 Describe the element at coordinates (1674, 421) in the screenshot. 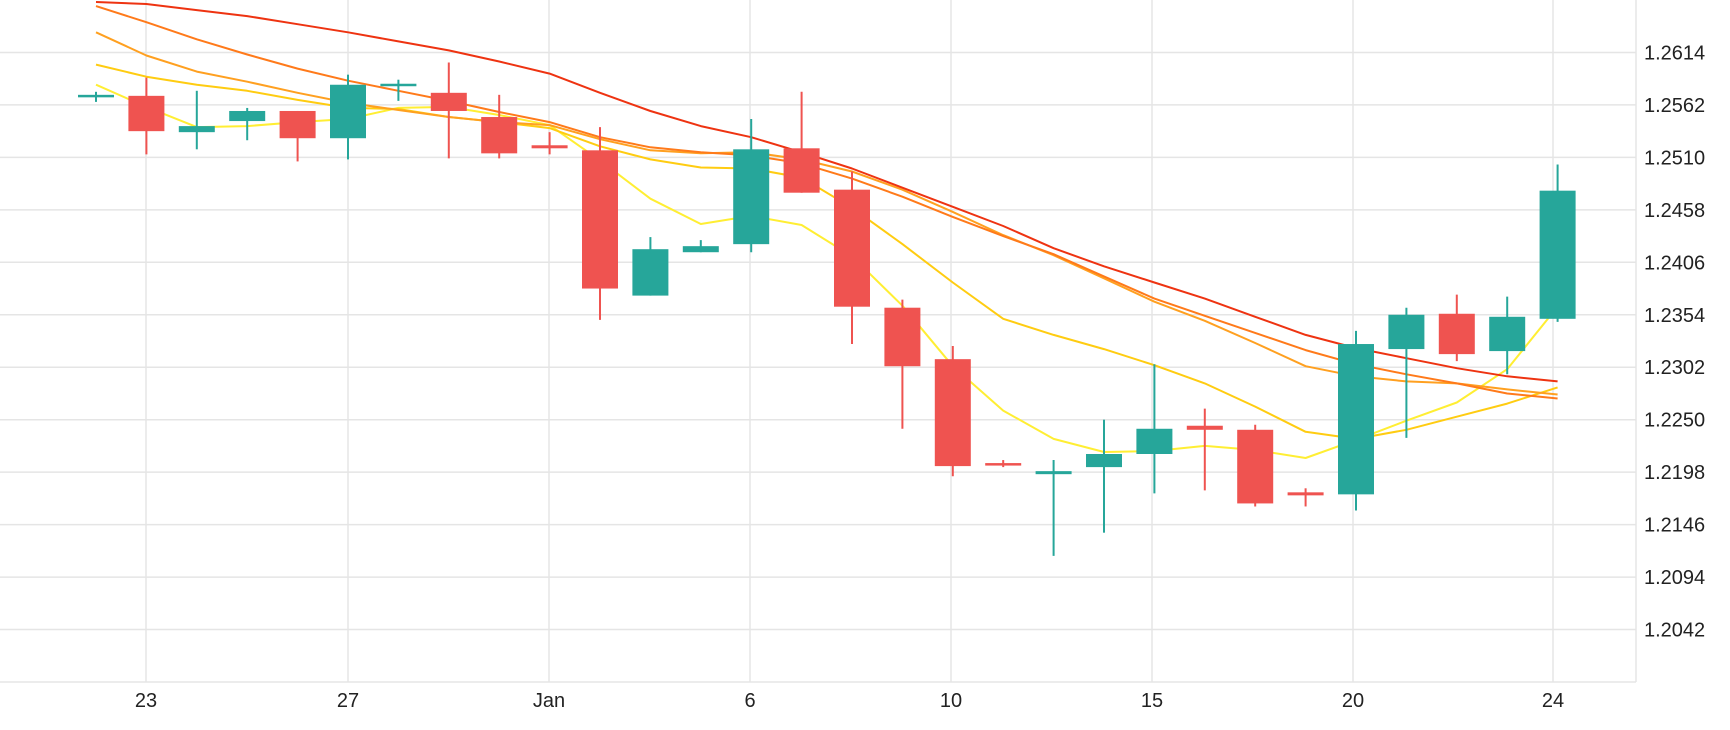

I see `y-tick-label: 1.2250` at that location.